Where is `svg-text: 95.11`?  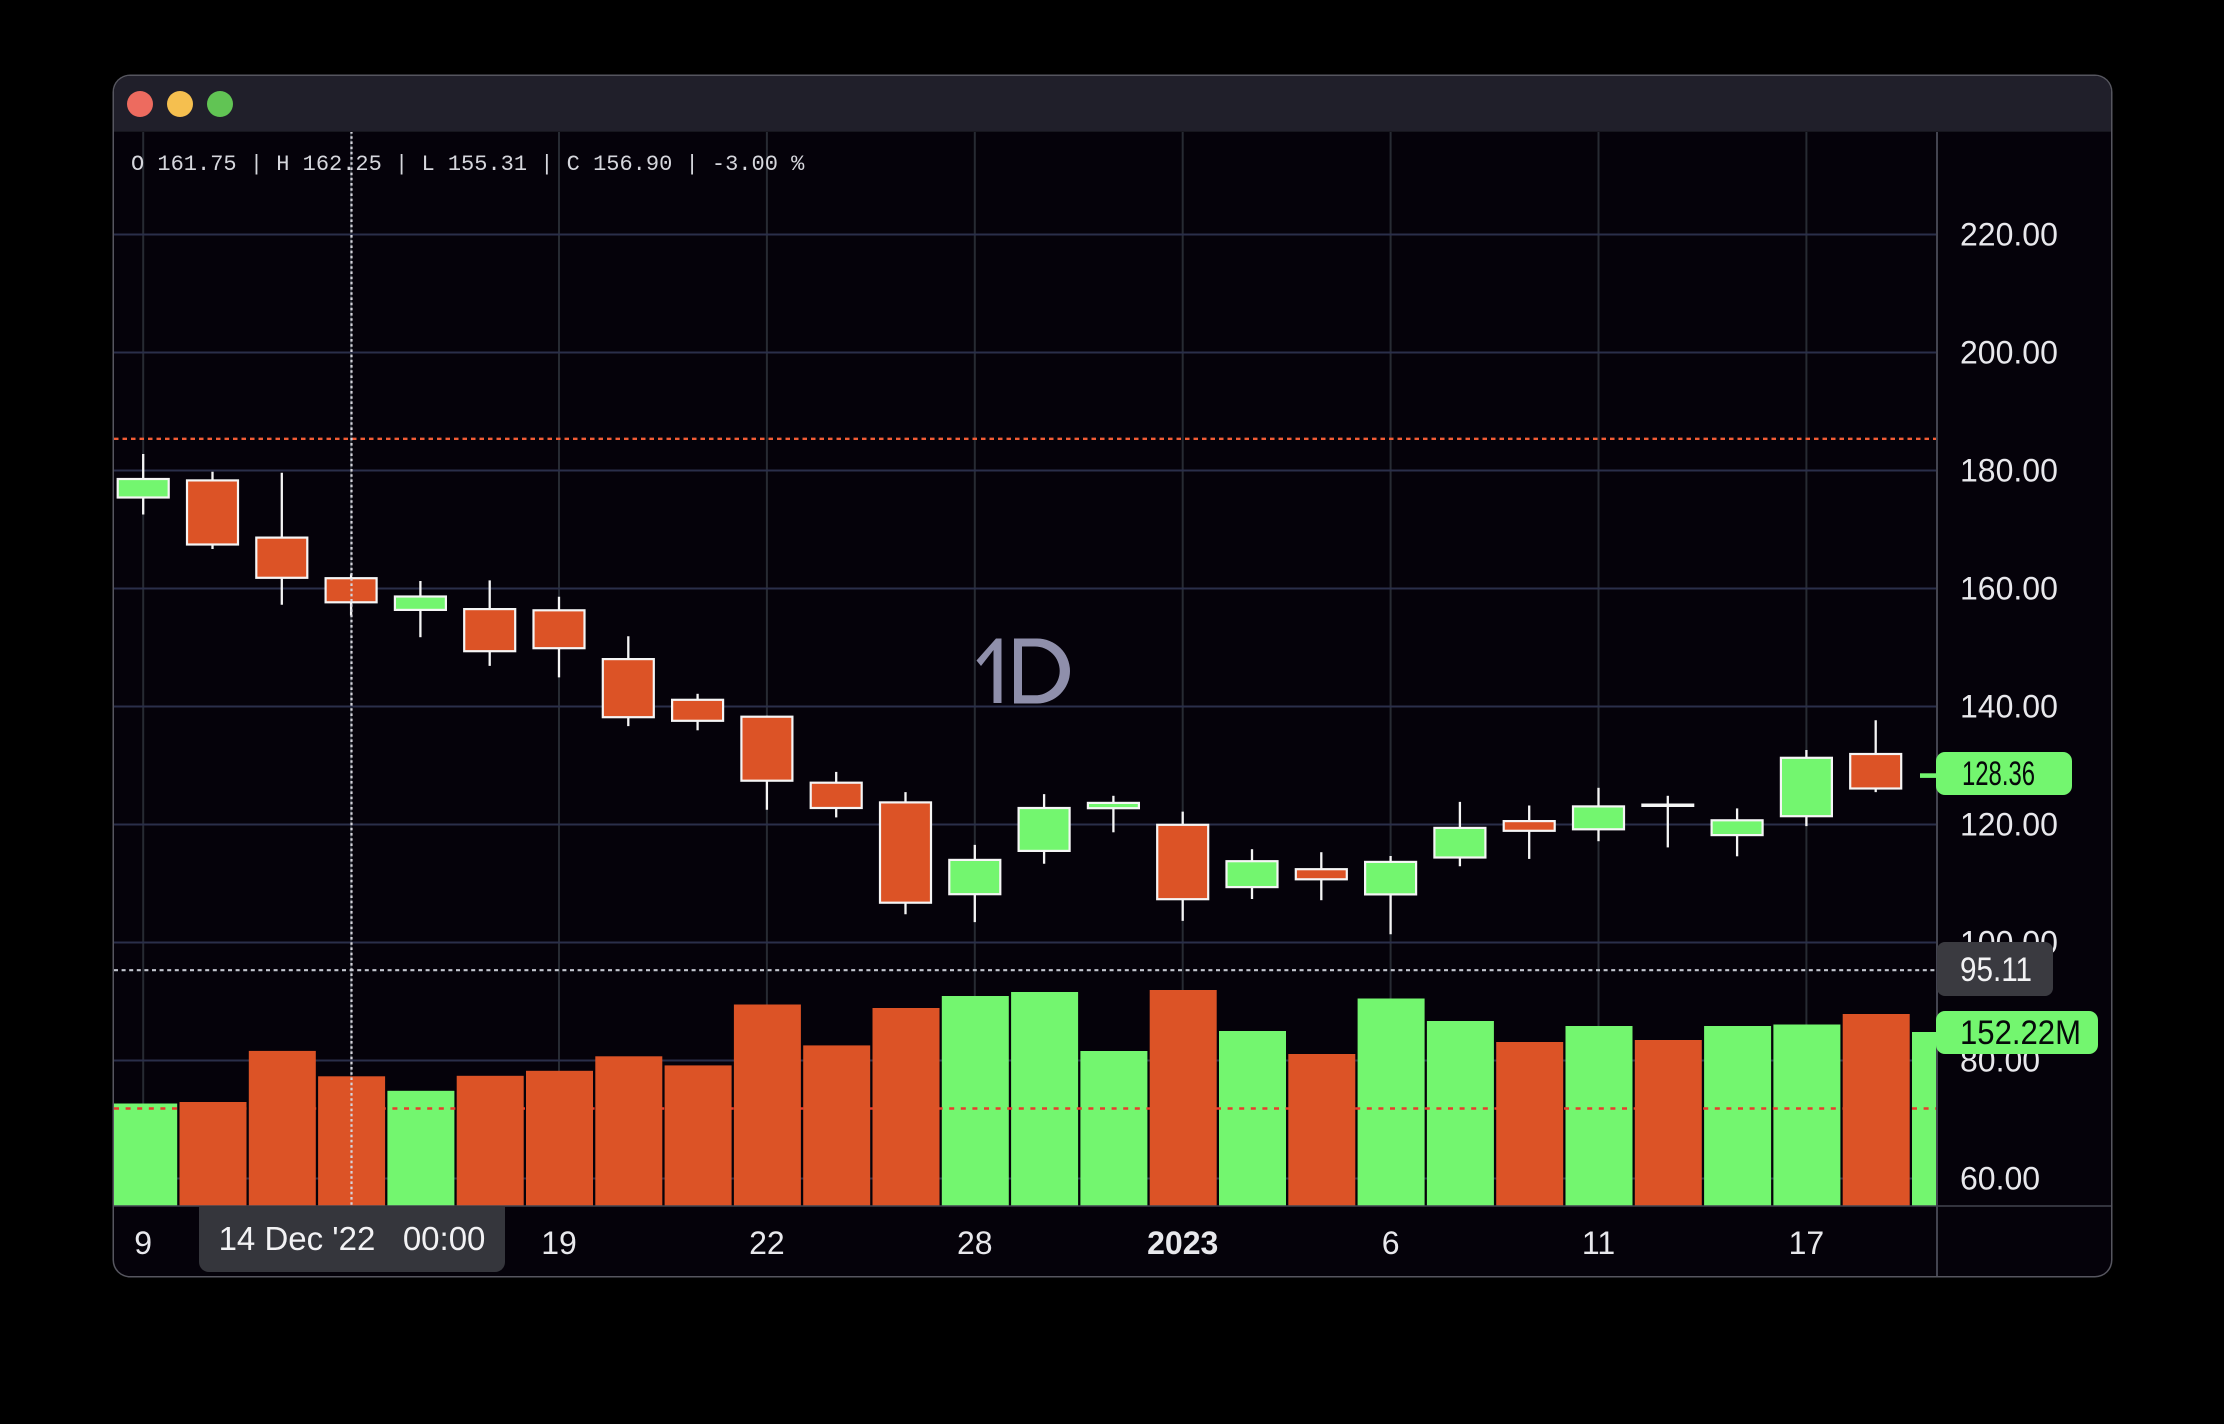 svg-text: 95.11 is located at coordinates (1996, 970).